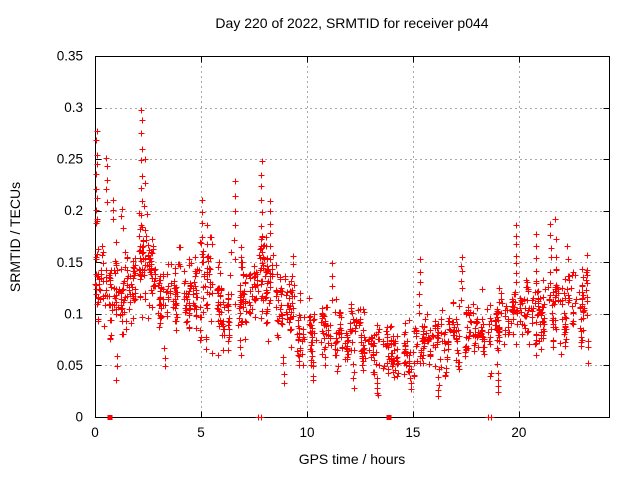 This screenshot has width=640, height=480. What do you see at coordinates (412, 432) in the screenshot?
I see `x-tick-label: 15` at bounding box center [412, 432].